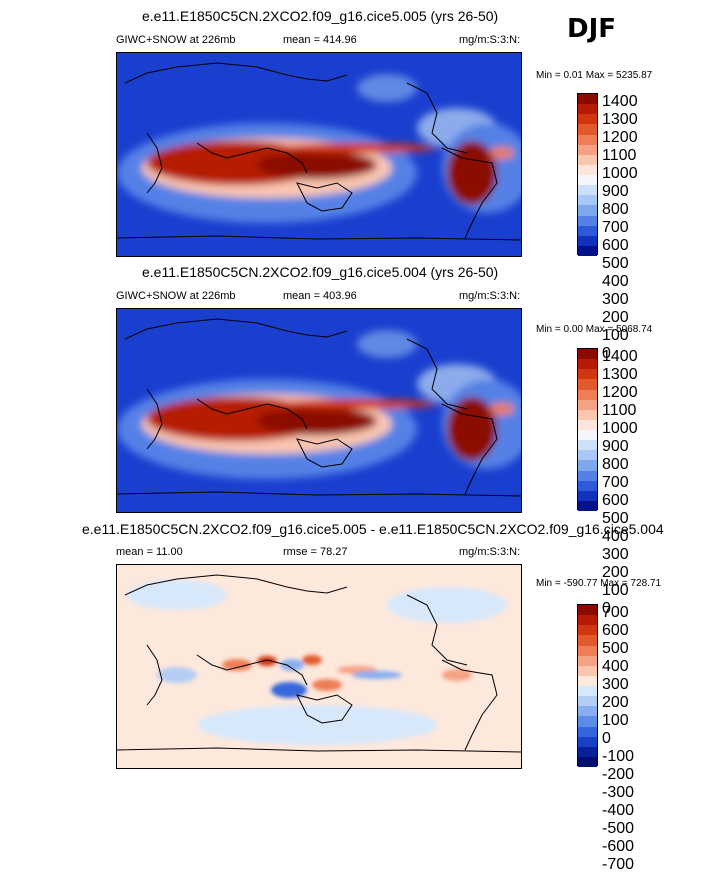  Describe the element at coordinates (615, 464) in the screenshot. I see `colorbar-tick-label: 800` at that location.